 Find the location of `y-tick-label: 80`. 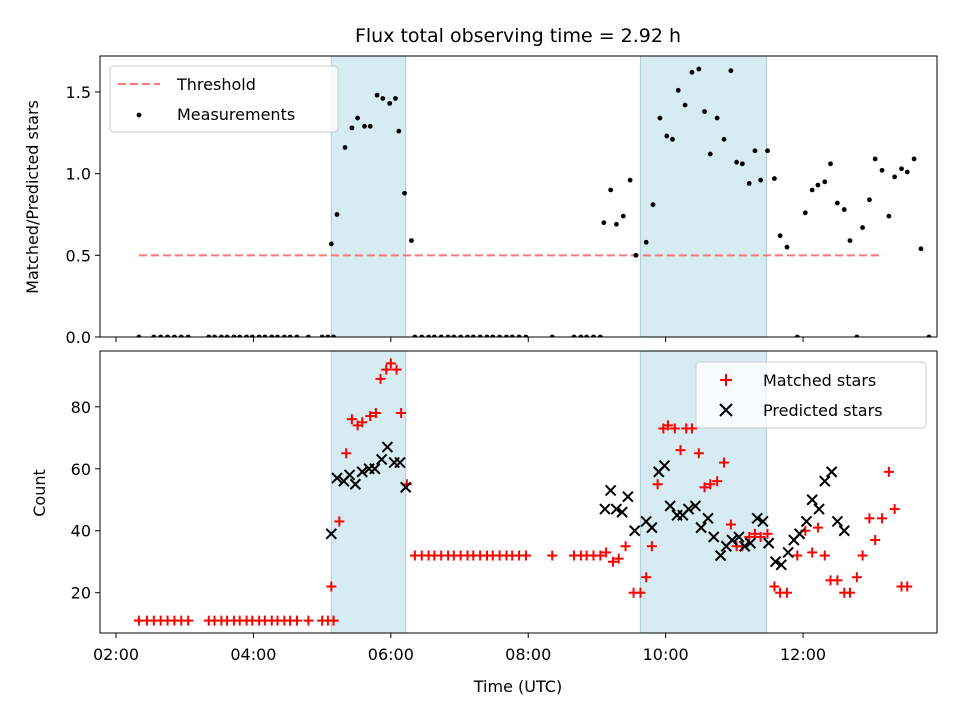

y-tick-label: 80 is located at coordinates (81, 407).